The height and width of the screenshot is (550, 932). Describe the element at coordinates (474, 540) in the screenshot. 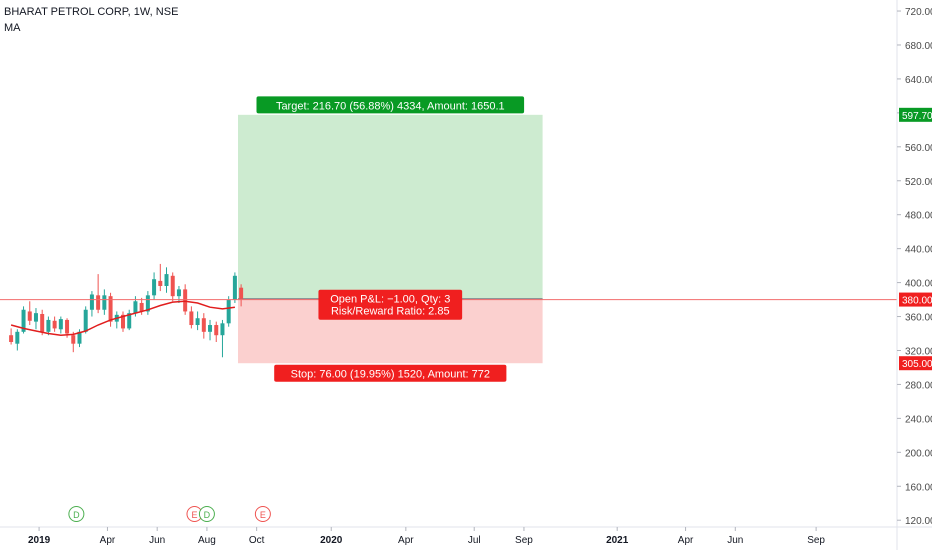

I see `time-tick-label: Jul` at that location.